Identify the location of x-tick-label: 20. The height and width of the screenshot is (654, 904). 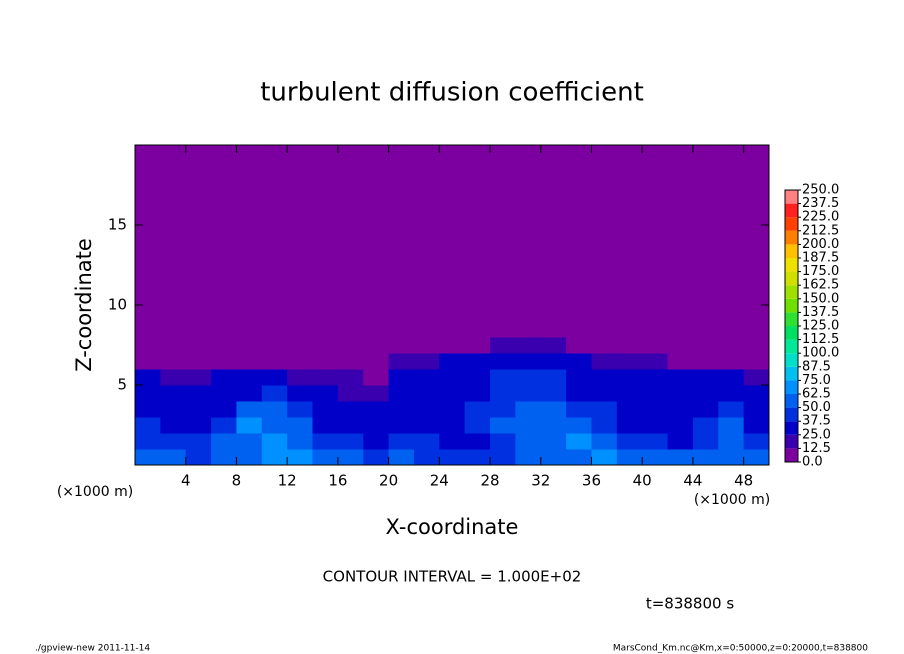
(388, 481).